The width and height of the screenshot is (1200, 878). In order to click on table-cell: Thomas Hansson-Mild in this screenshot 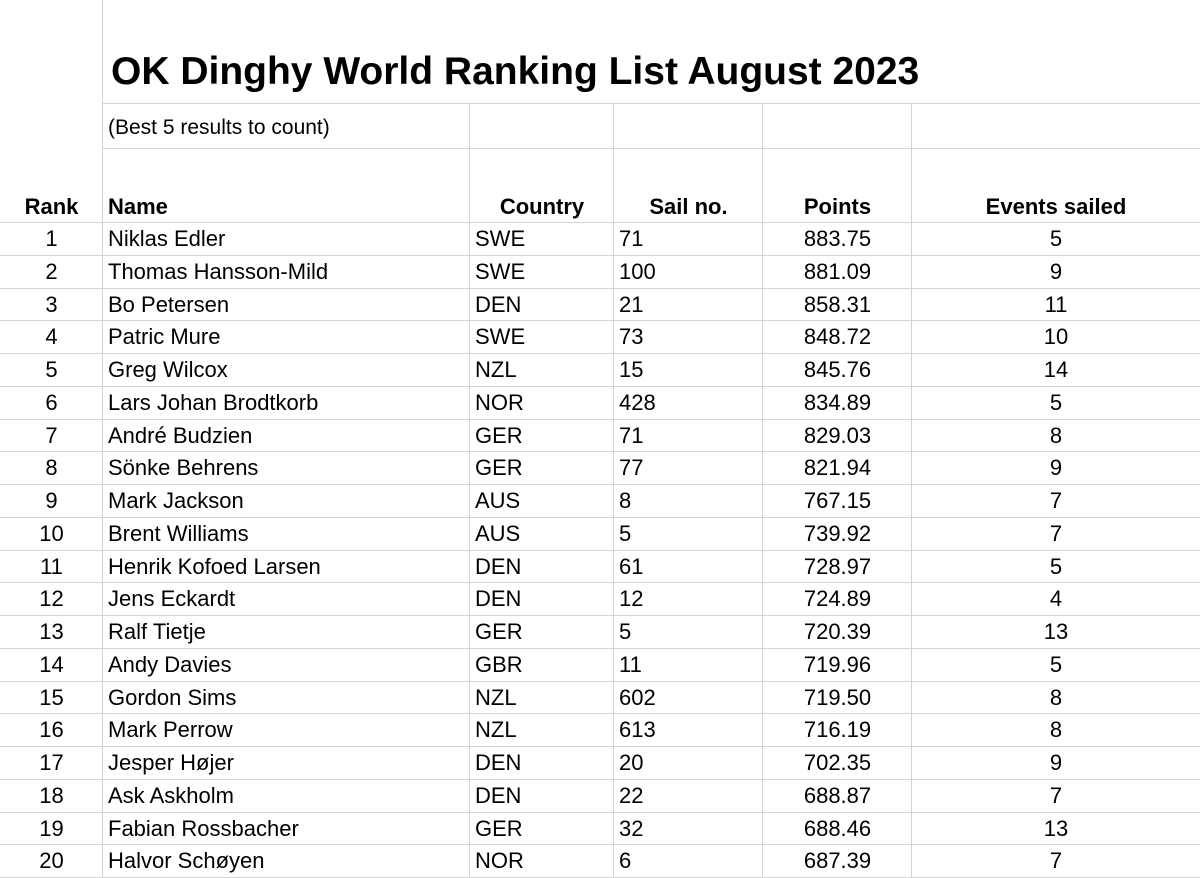, I will do `click(218, 271)`.